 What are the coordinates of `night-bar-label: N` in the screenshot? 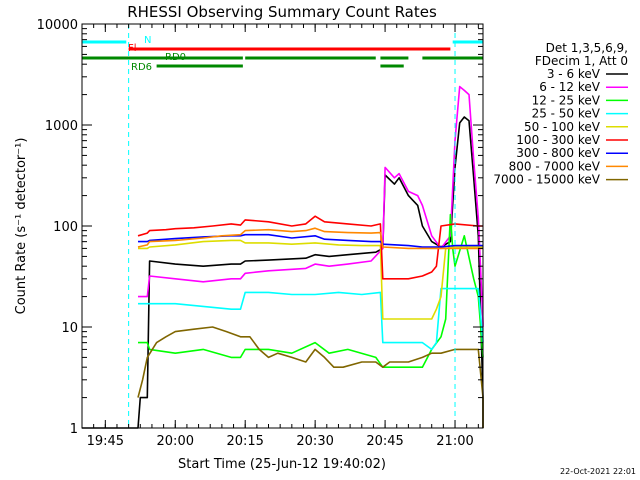 It's located at (147, 40).